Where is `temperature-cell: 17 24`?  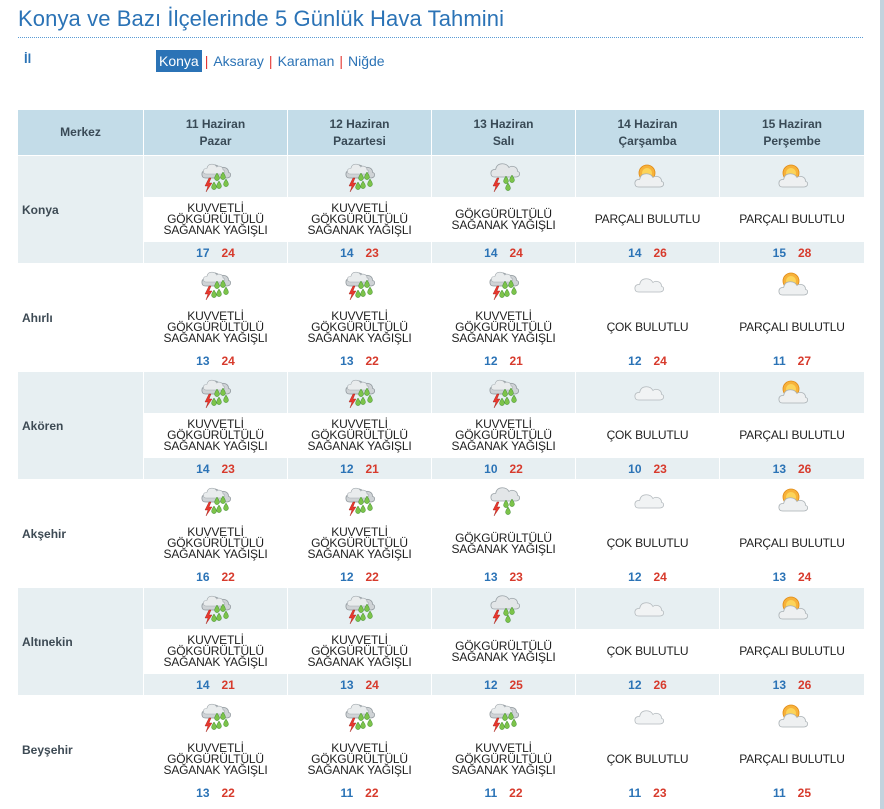 temperature-cell: 17 24 is located at coordinates (216, 253).